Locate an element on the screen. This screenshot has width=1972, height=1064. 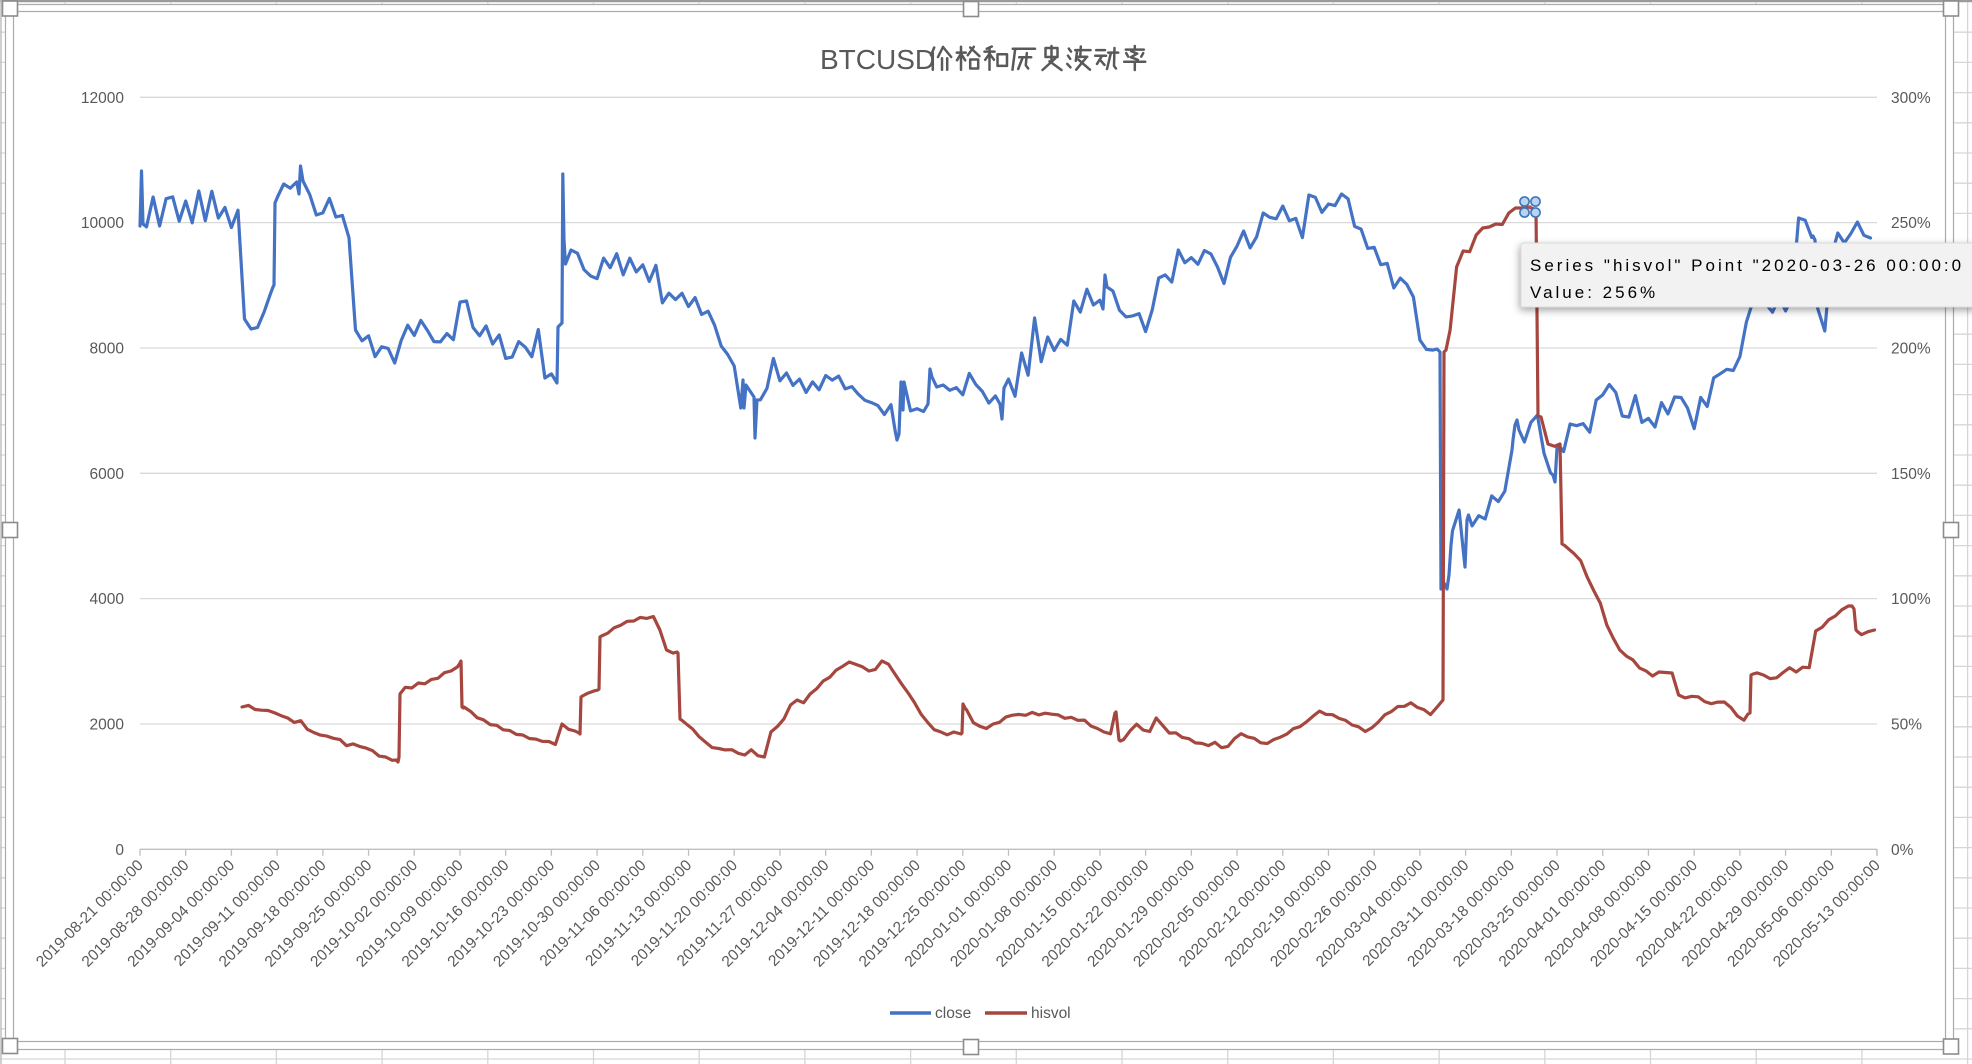
svg-text: hisvol is located at coordinates (1051, 1013).